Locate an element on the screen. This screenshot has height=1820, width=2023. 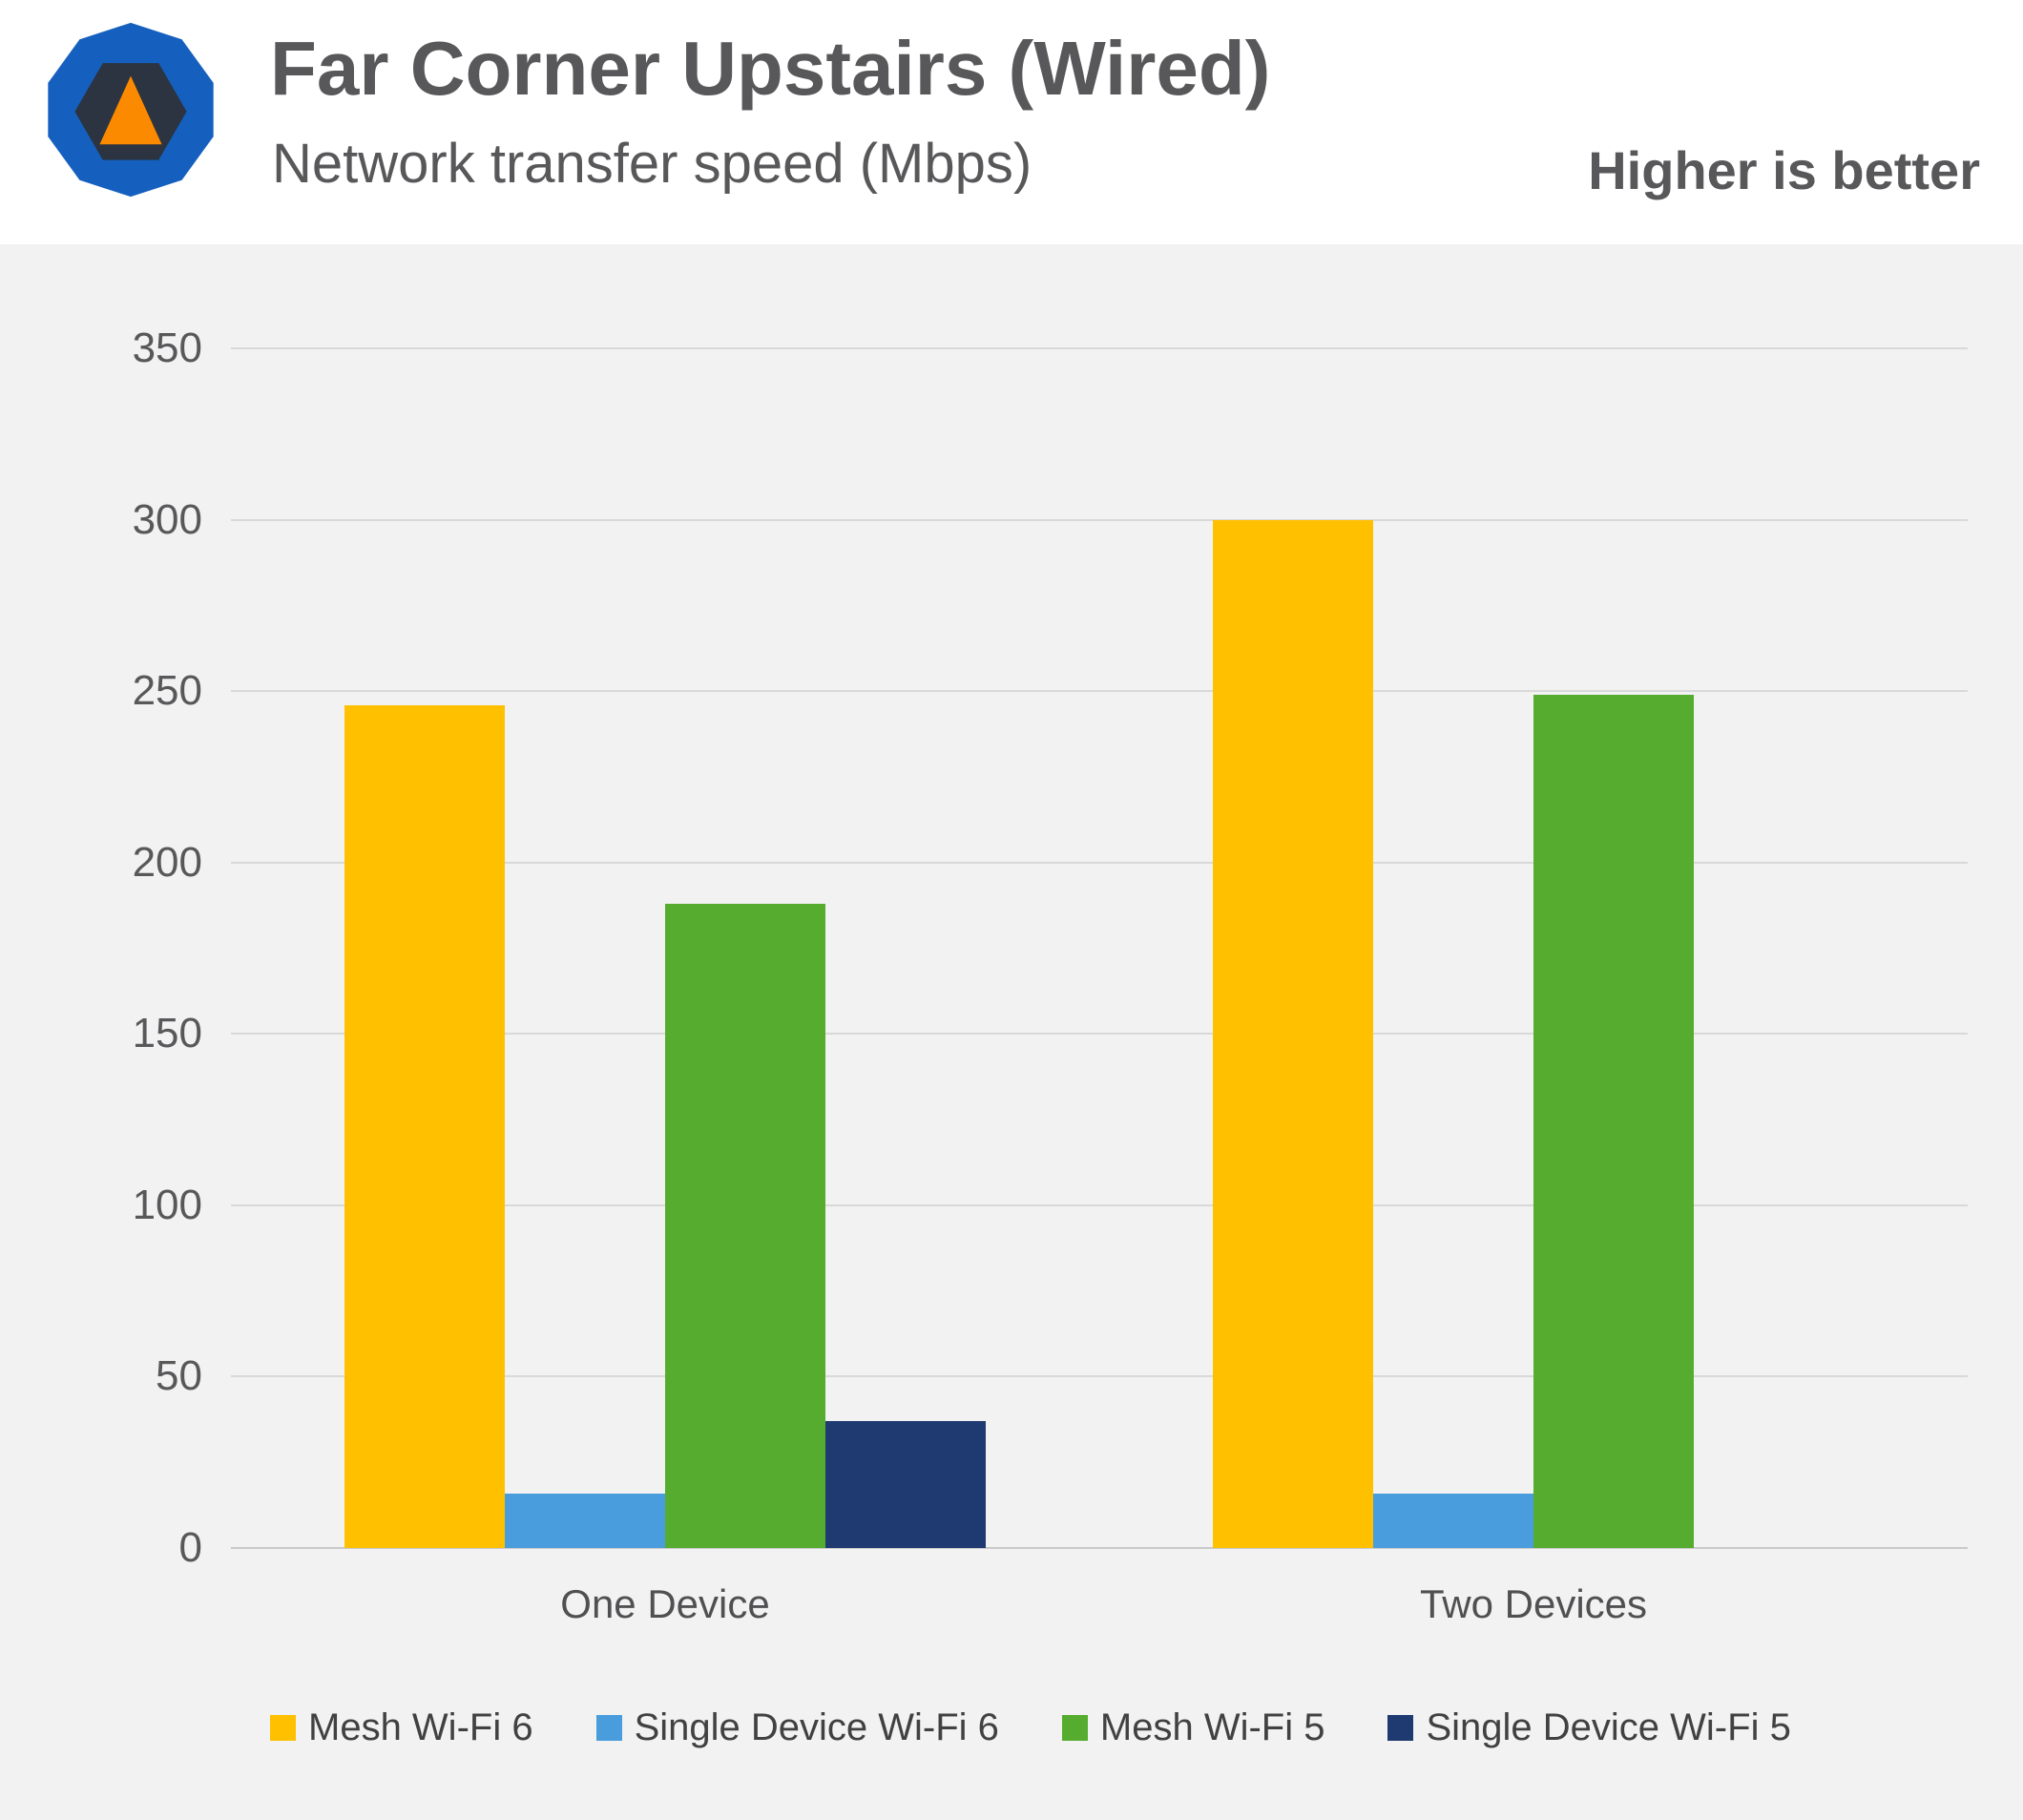
bar-mesh-wi-fi-5-one-device is located at coordinates (745, 1225).